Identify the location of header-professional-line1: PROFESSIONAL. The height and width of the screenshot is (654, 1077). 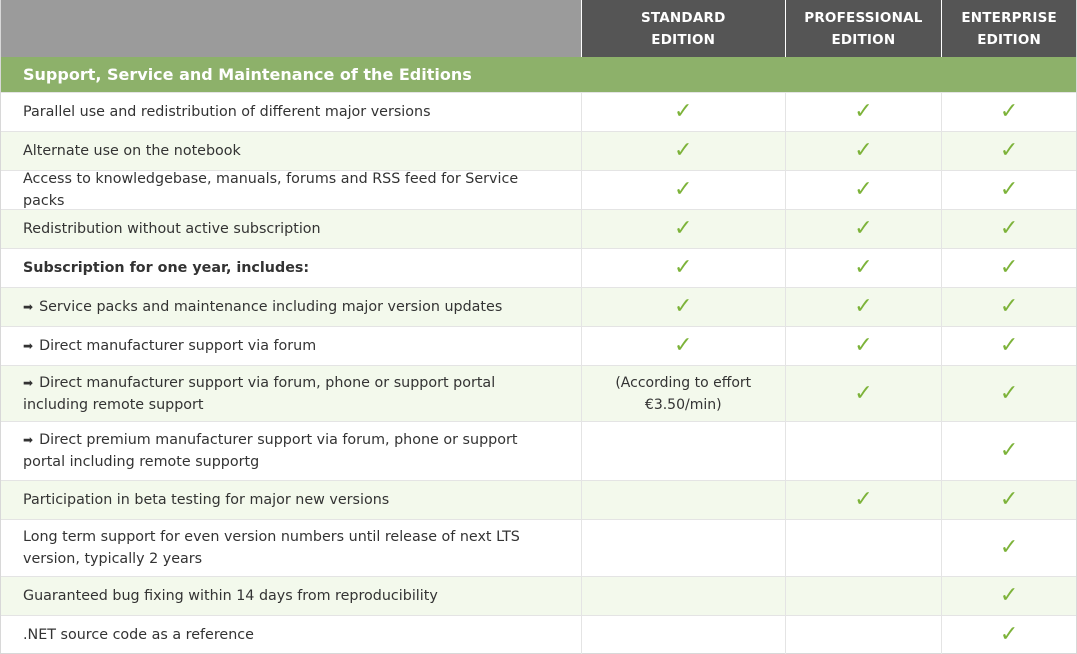
(863, 17).